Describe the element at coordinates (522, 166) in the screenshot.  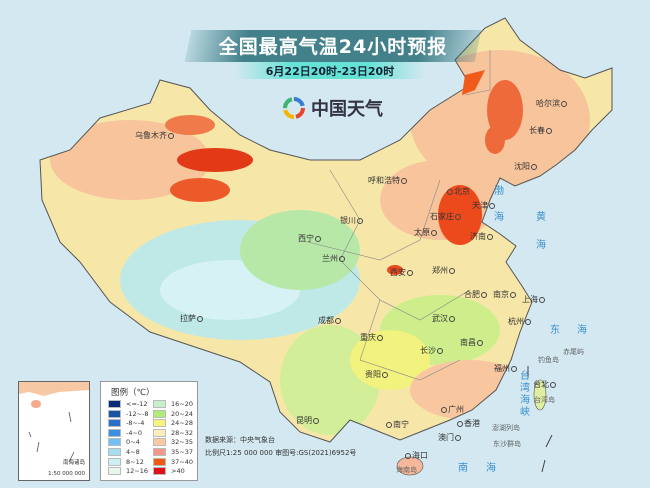
I see `city-name: 沈阳` at that location.